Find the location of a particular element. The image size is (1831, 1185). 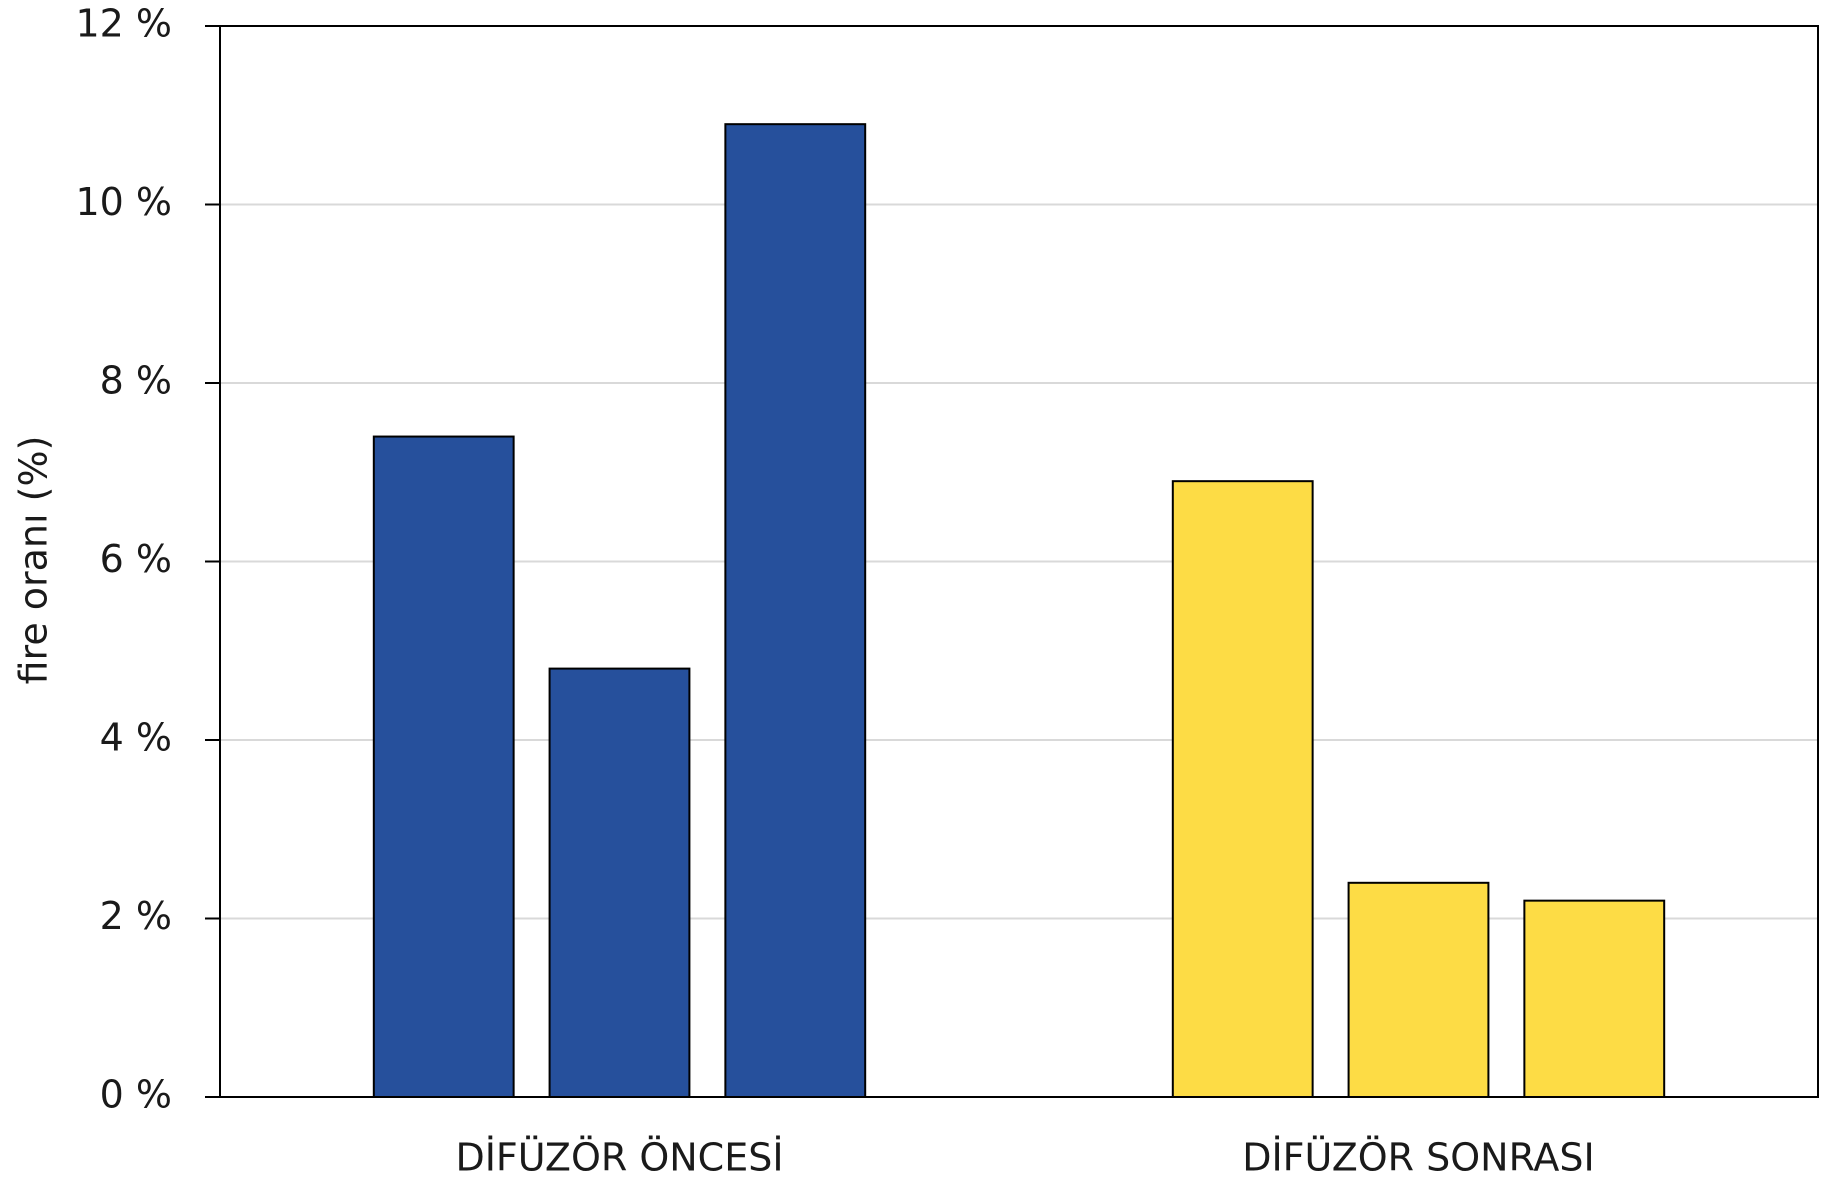

x-tick-label: DİFÜZÖR SONRASI is located at coordinates (1418, 1158).